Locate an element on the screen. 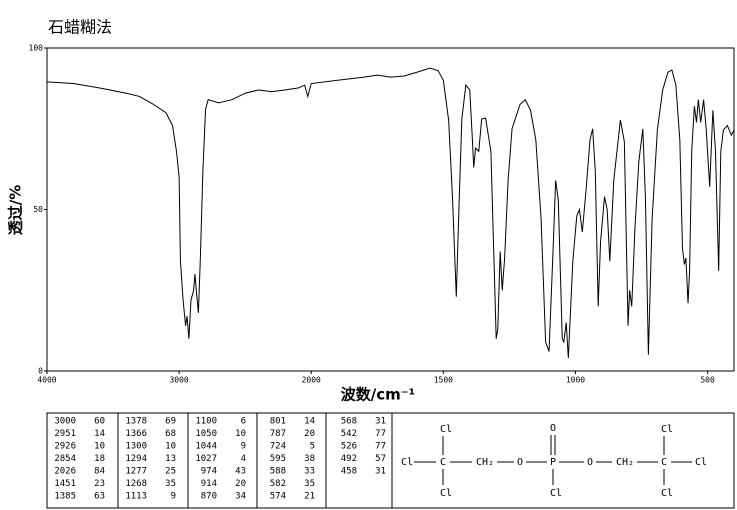 This screenshot has width=737, height=510. peak-transmittance: 18 is located at coordinates (99, 459).